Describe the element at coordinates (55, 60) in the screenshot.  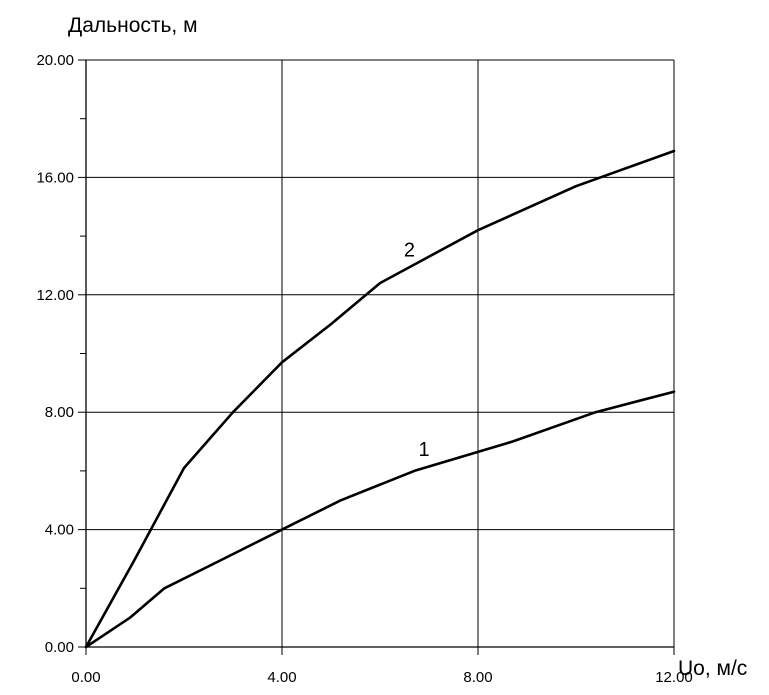
I see `y-tick-label: 20.00` at that location.